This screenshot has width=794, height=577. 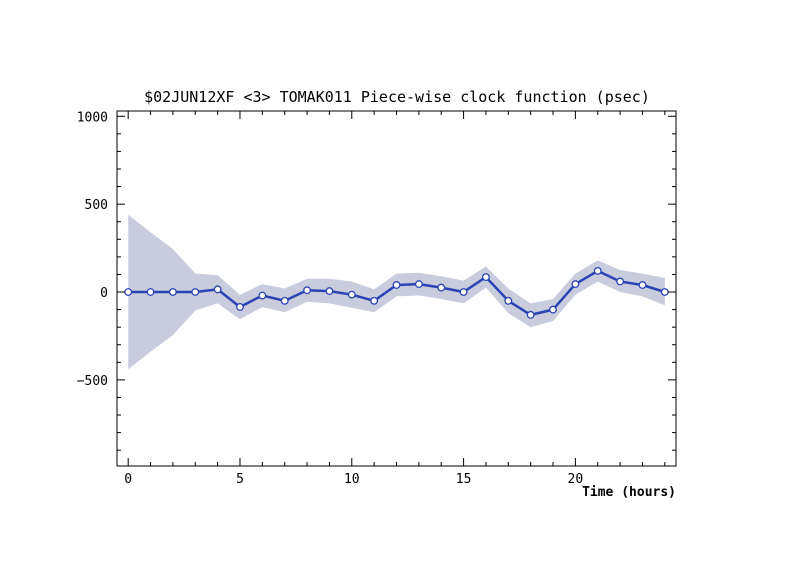 What do you see at coordinates (240, 479) in the screenshot?
I see `x-tick-label: 5` at bounding box center [240, 479].